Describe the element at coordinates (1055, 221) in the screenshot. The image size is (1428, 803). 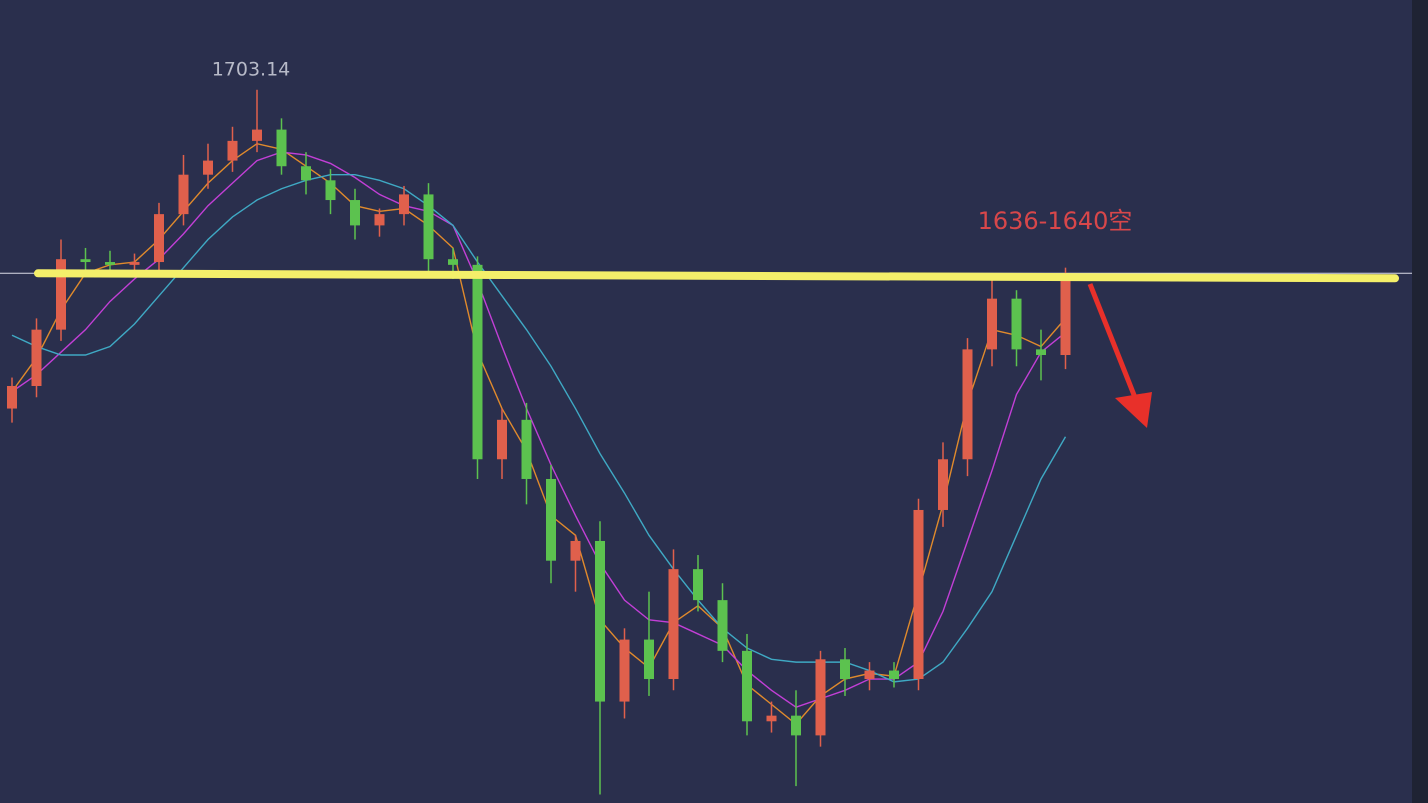
I see `annotation: 1636-1640空` at that location.